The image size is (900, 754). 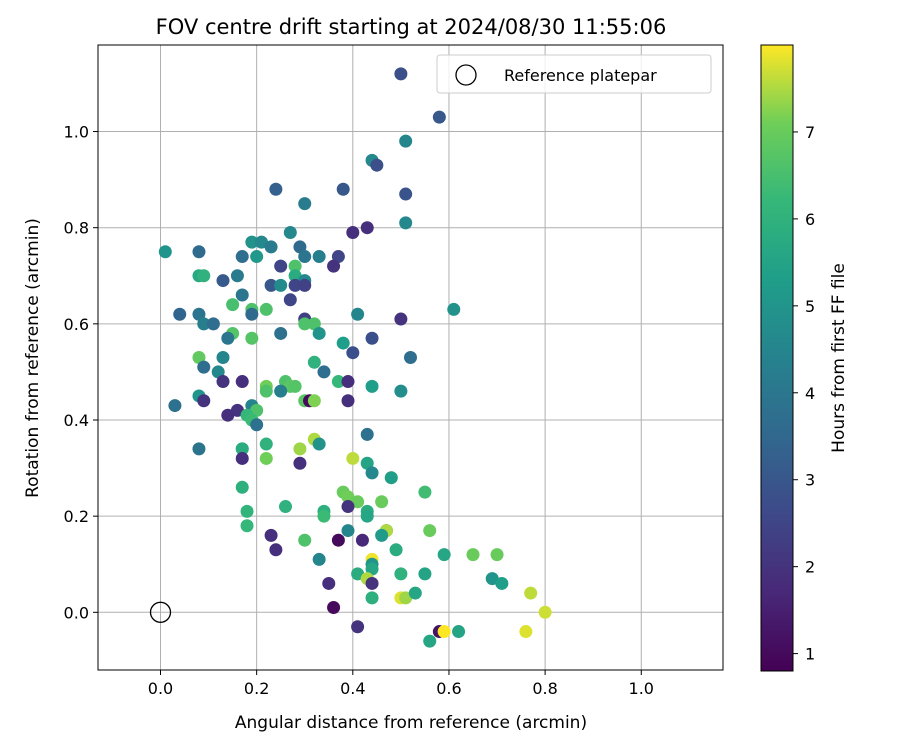 What do you see at coordinates (411, 723) in the screenshot?
I see `x-axis-label: Angular distance from reference (arcmin)` at bounding box center [411, 723].